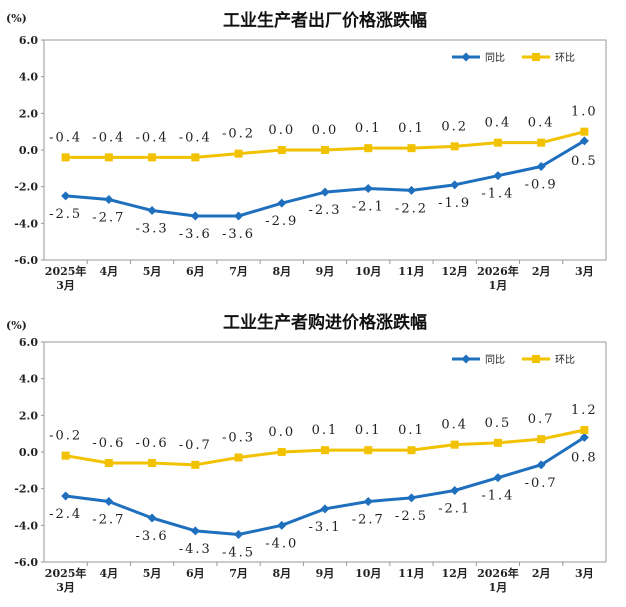 Image resolution: width=626 pixels, height=607 pixels. What do you see at coordinates (109, 573) in the screenshot?
I see `x-tick-label: 4月` at bounding box center [109, 573].